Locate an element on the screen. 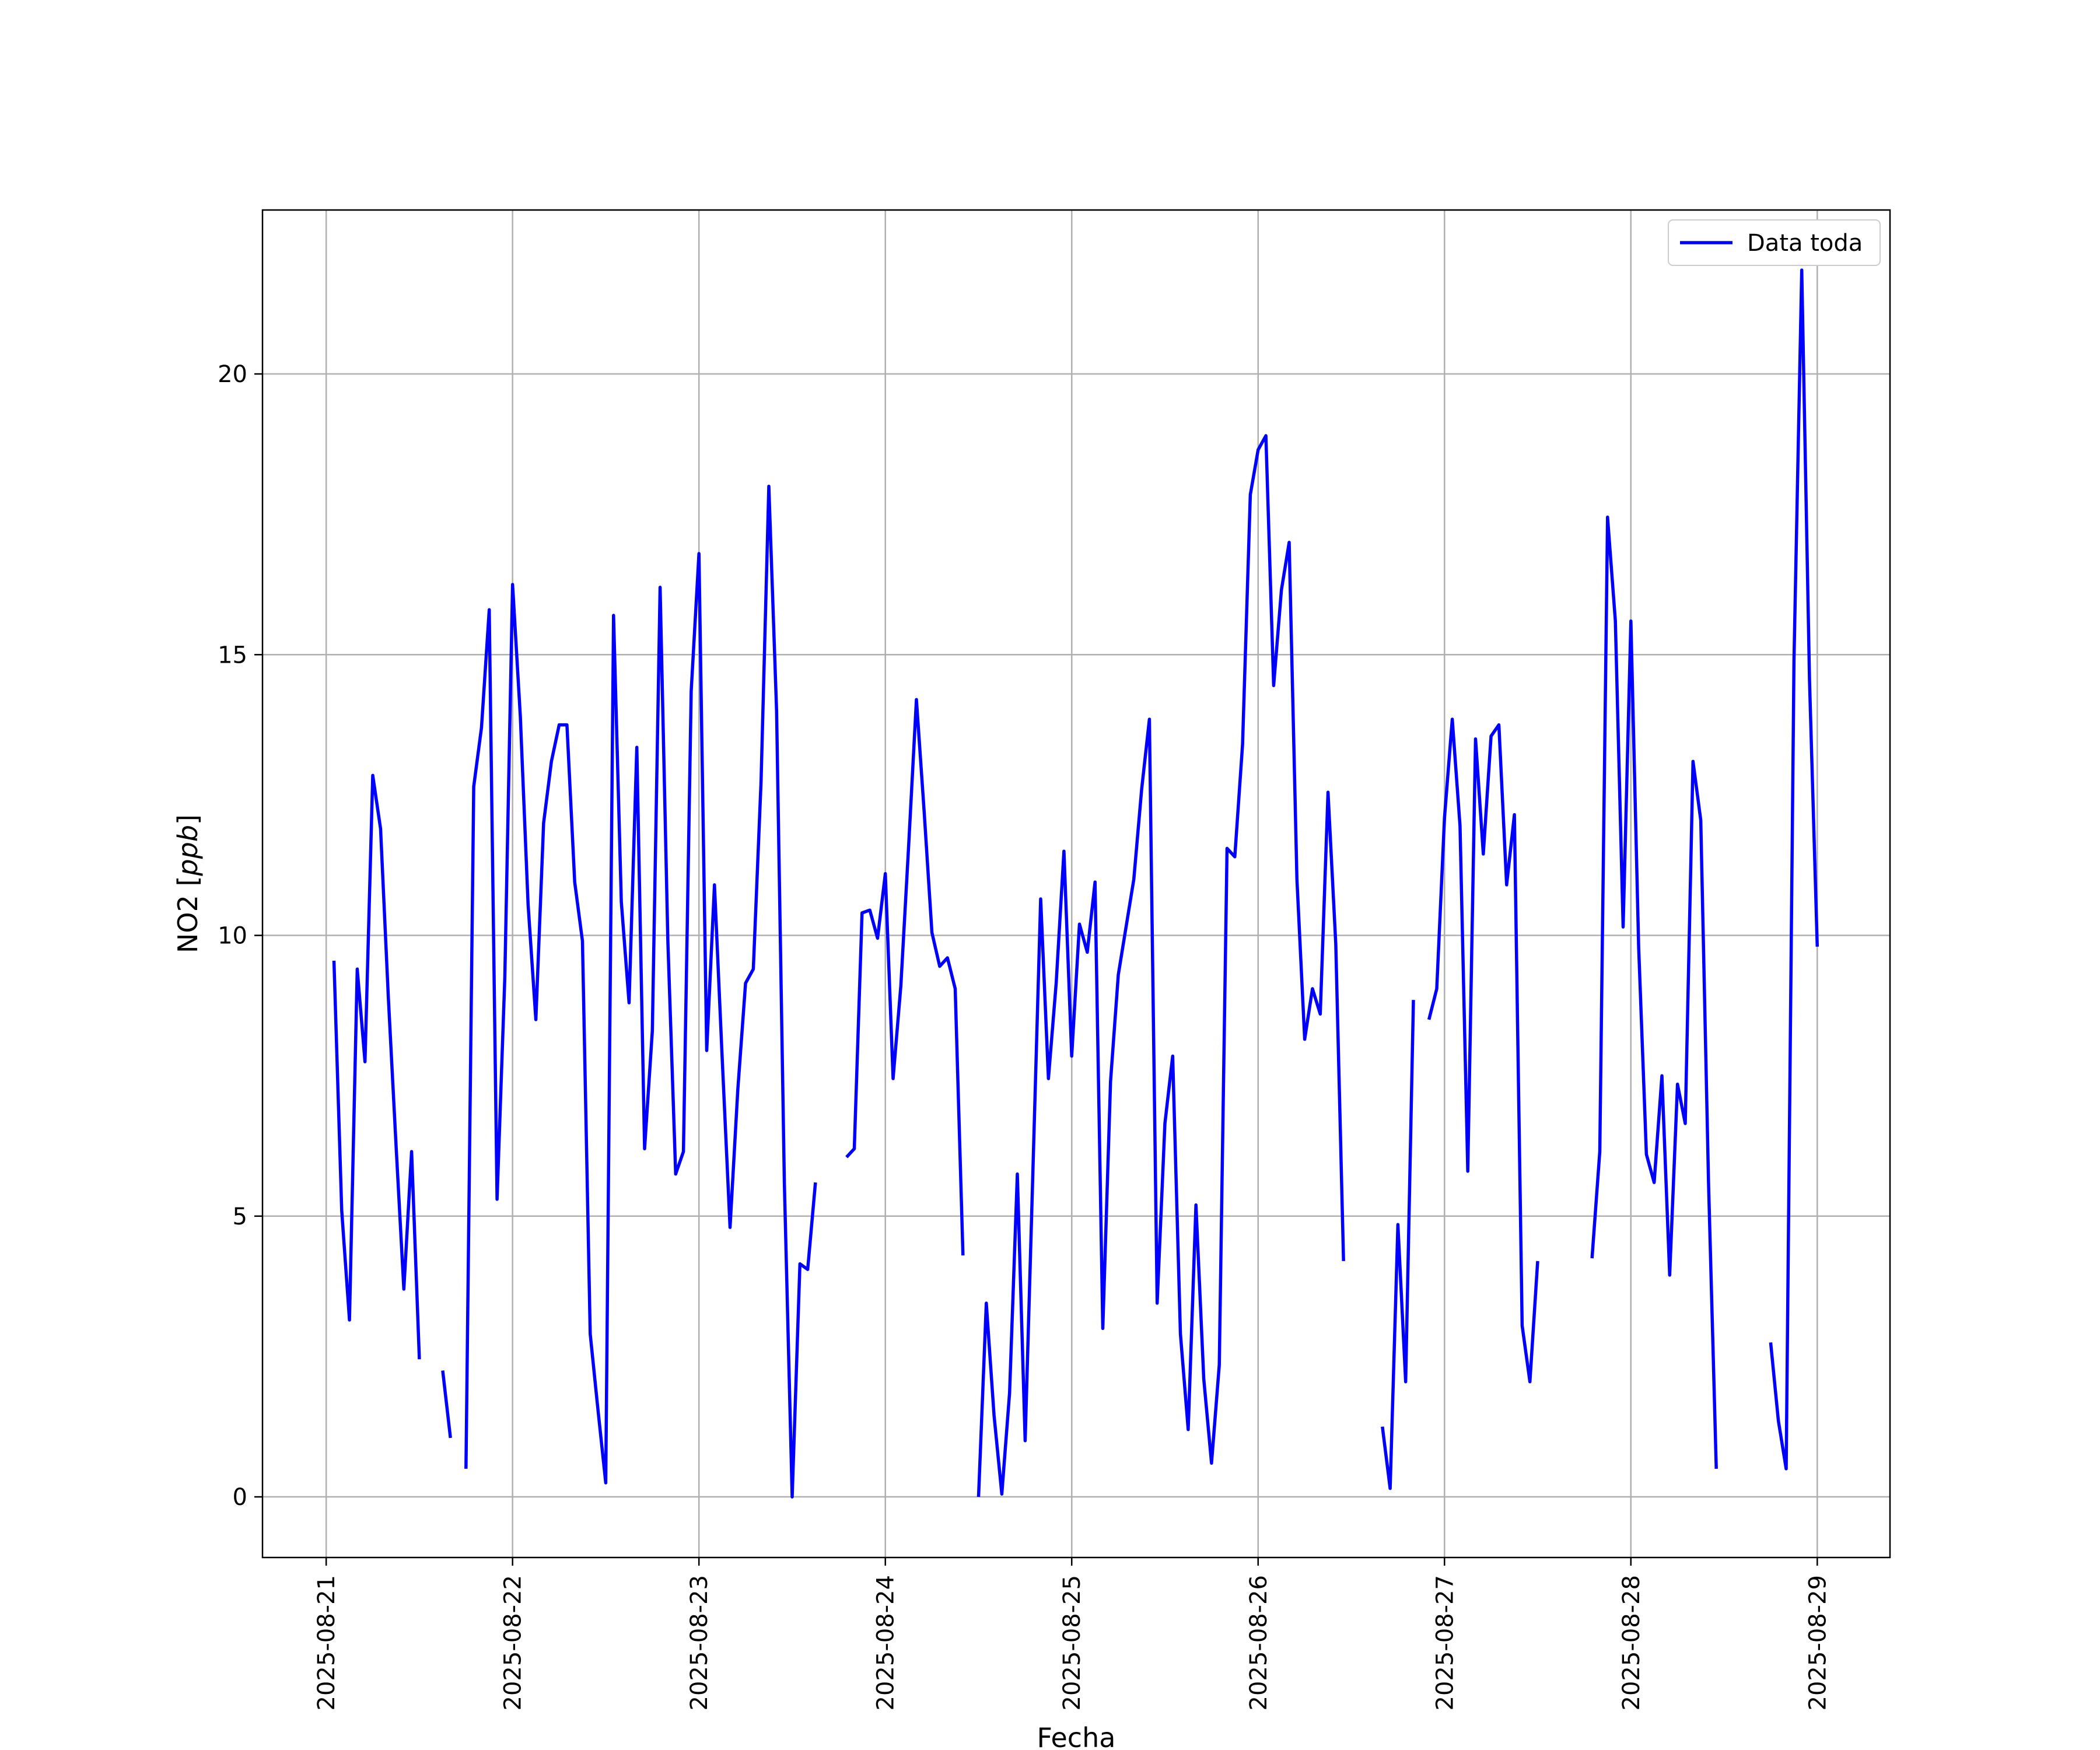  y-axis-label-close: ] is located at coordinates (188, 820).